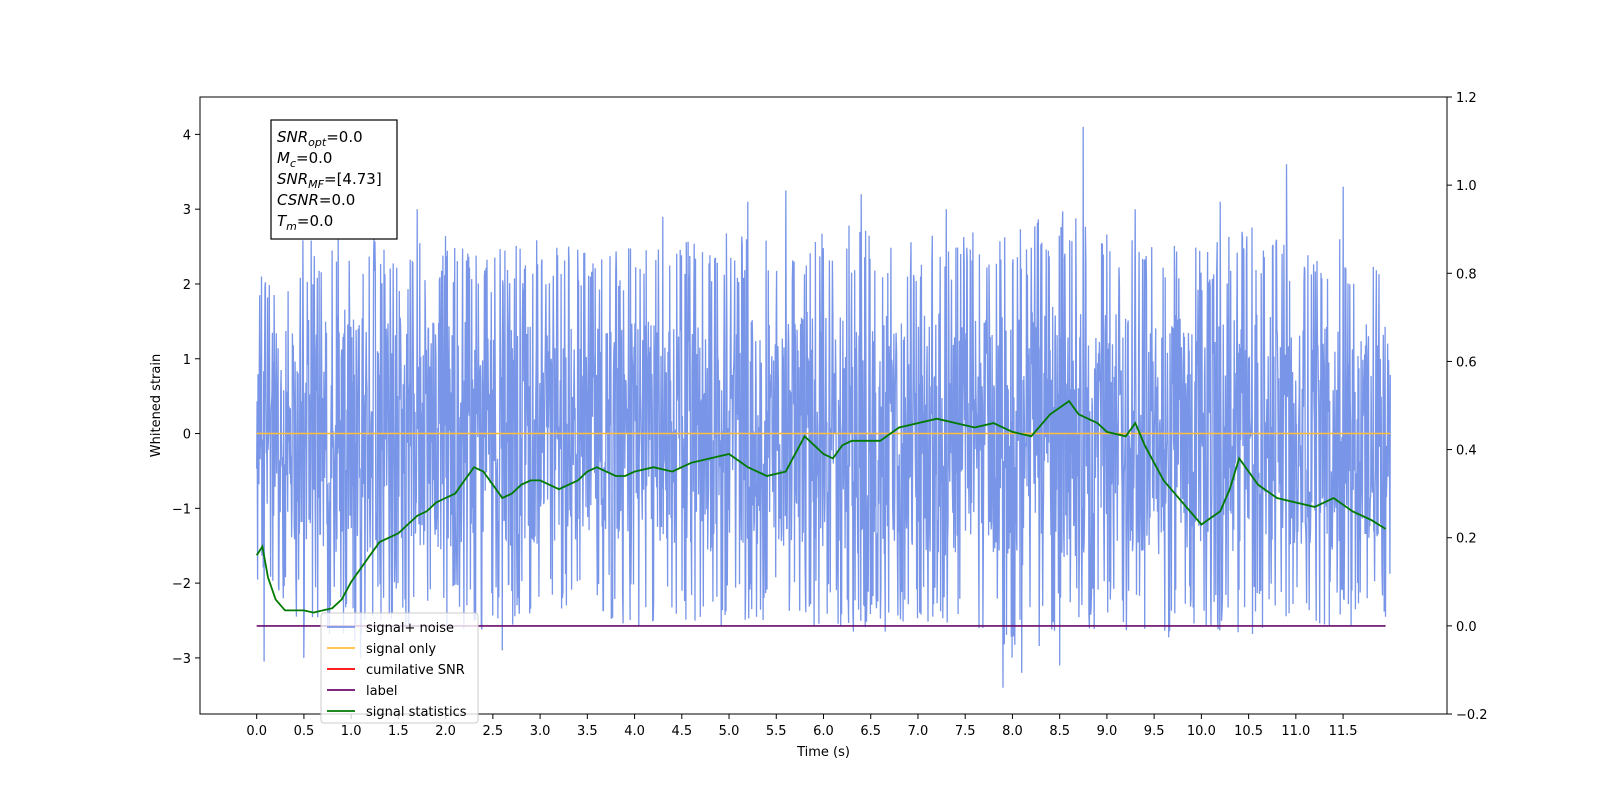 The image size is (1600, 800). I want to click on x-axis-label: Time (s), so click(823, 752).